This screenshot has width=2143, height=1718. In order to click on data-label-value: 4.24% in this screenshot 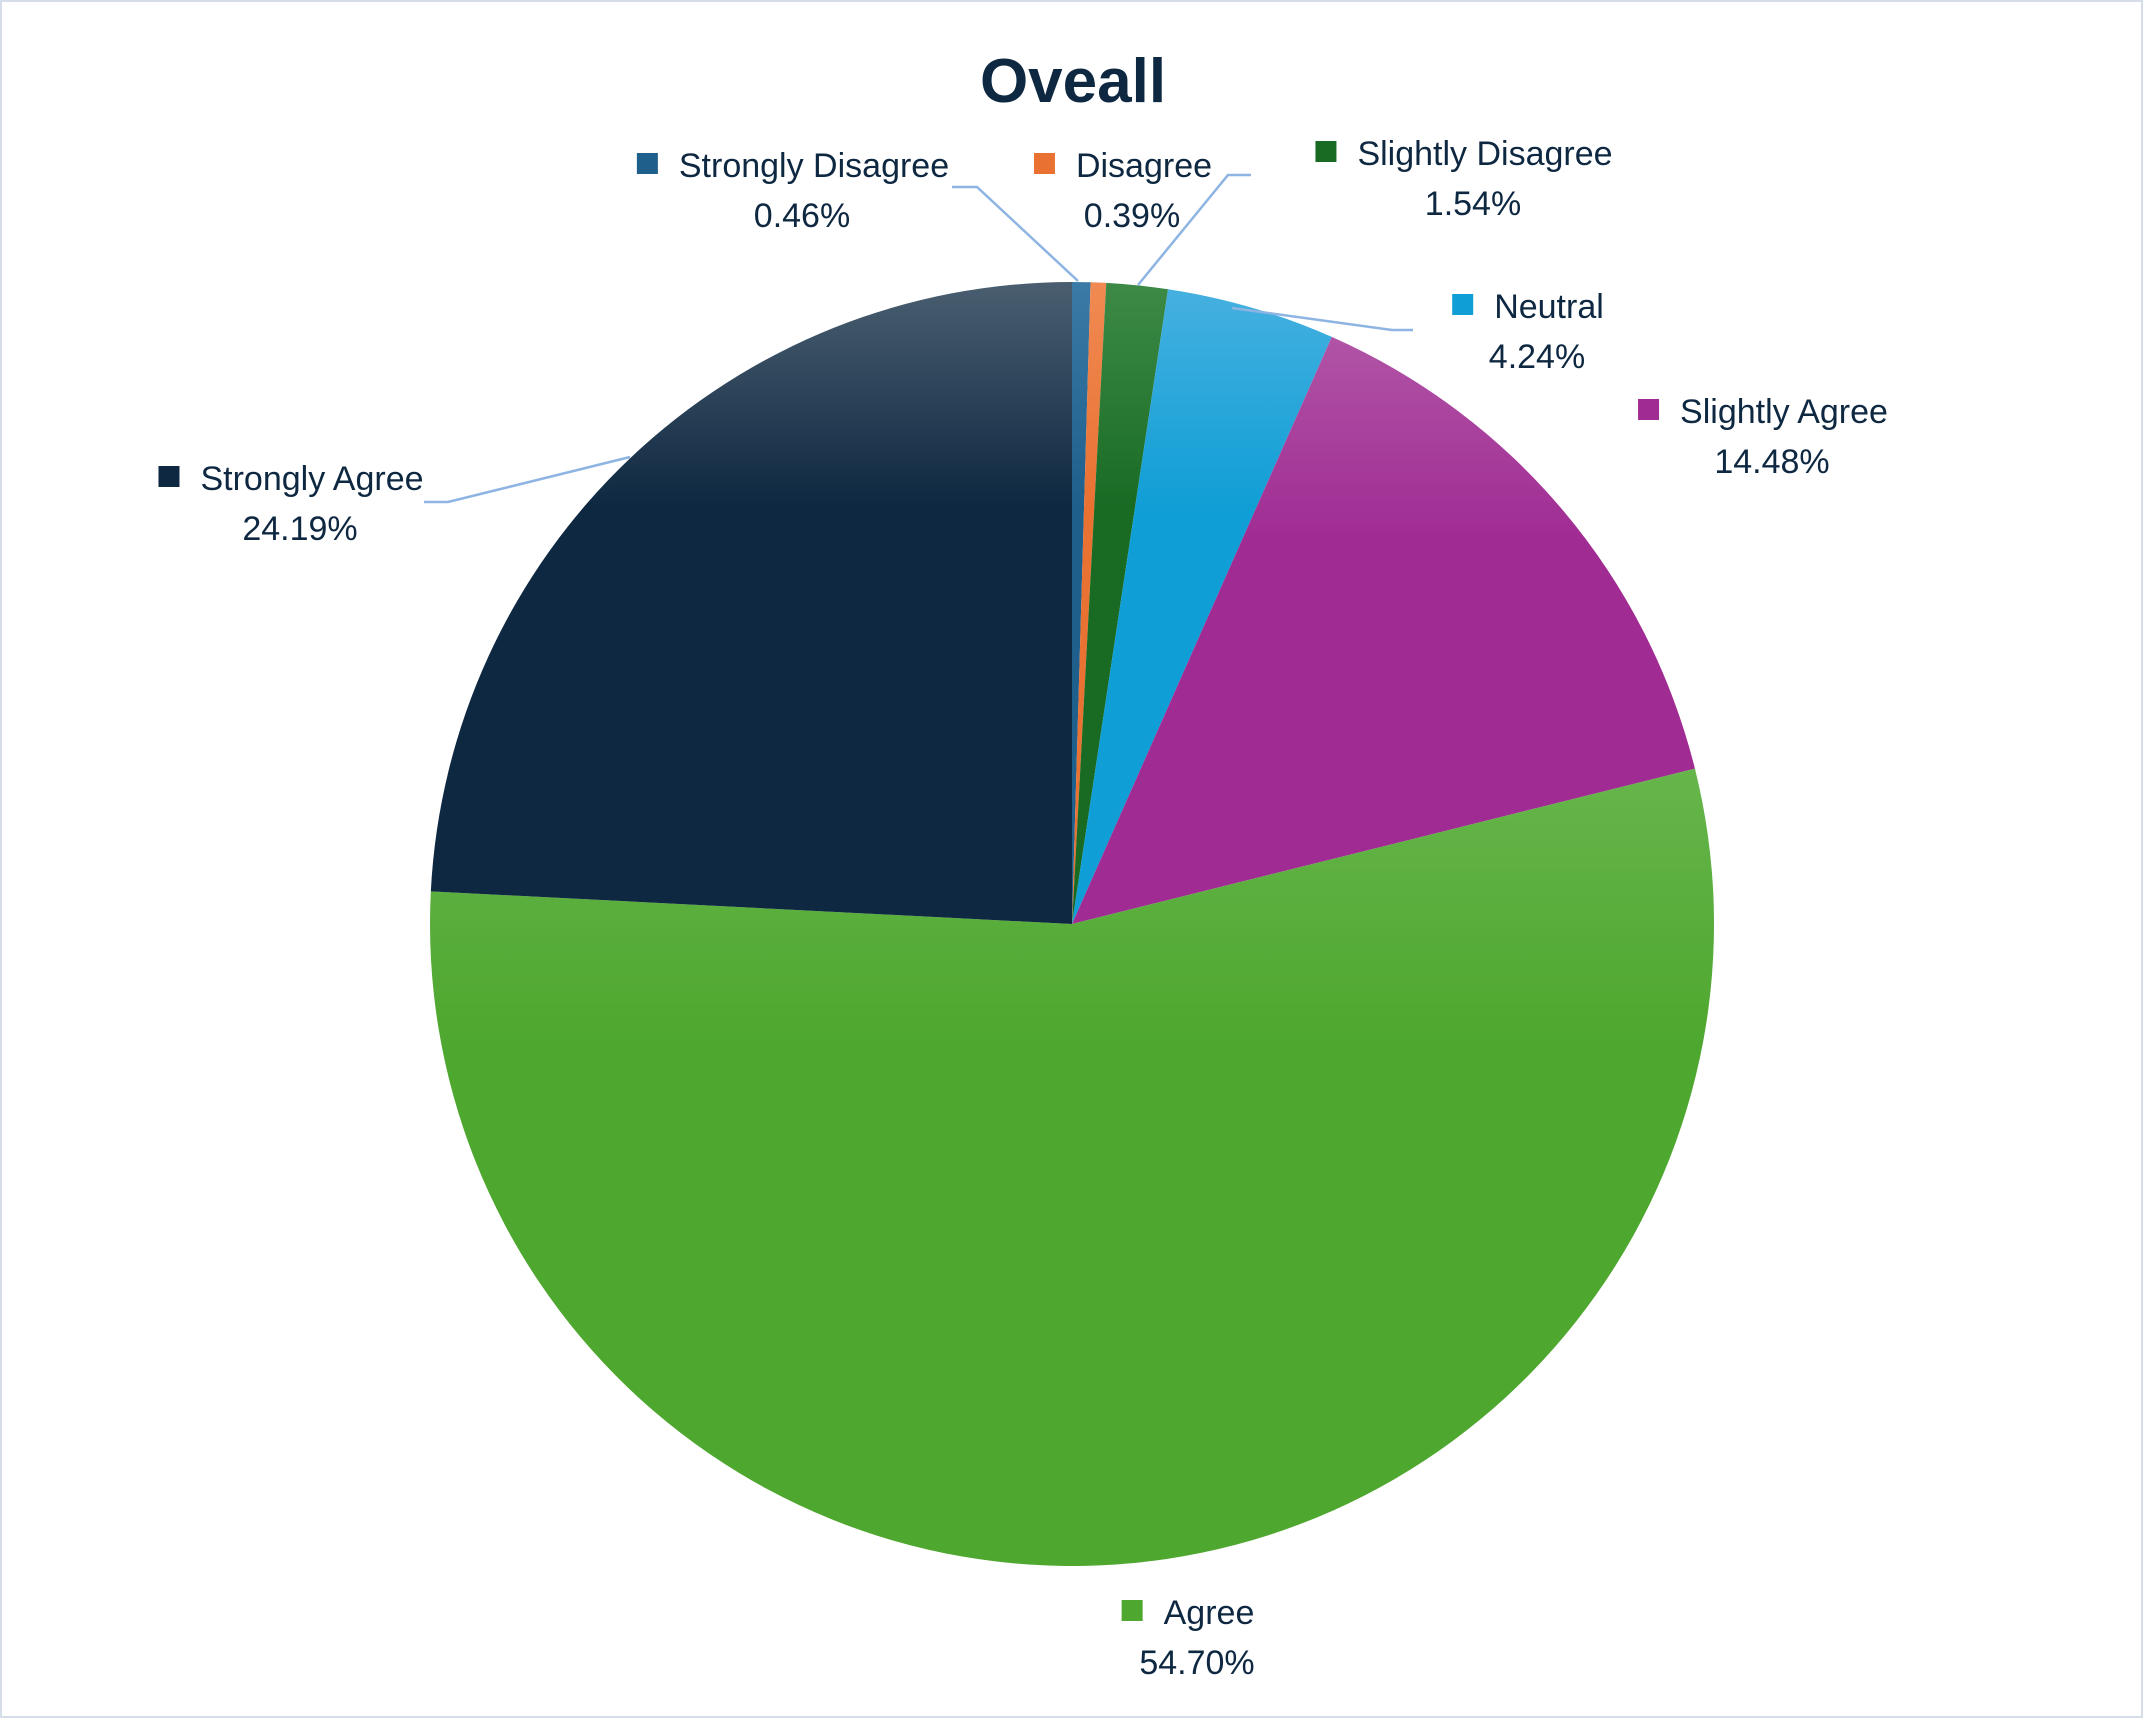, I will do `click(1537, 357)`.